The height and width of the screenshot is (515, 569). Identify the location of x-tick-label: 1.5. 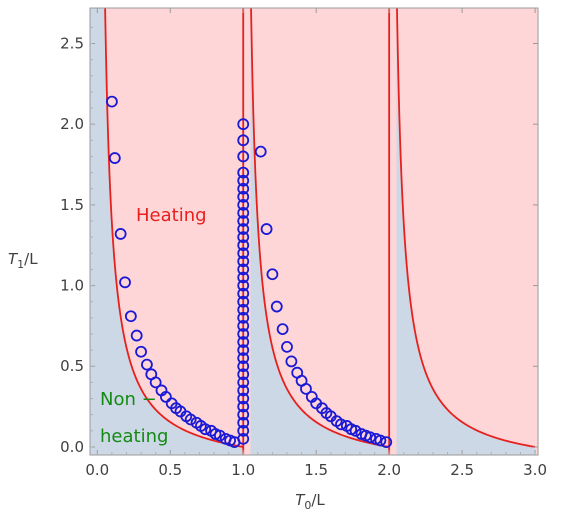
(316, 470).